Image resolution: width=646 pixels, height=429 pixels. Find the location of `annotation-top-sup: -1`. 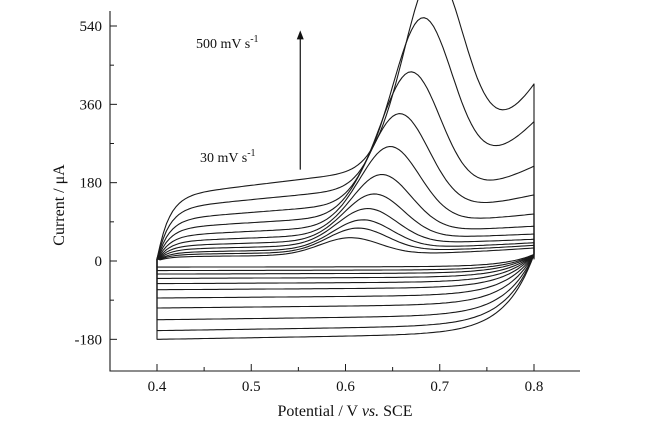

annotation-top-sup: -1 is located at coordinates (254, 39).